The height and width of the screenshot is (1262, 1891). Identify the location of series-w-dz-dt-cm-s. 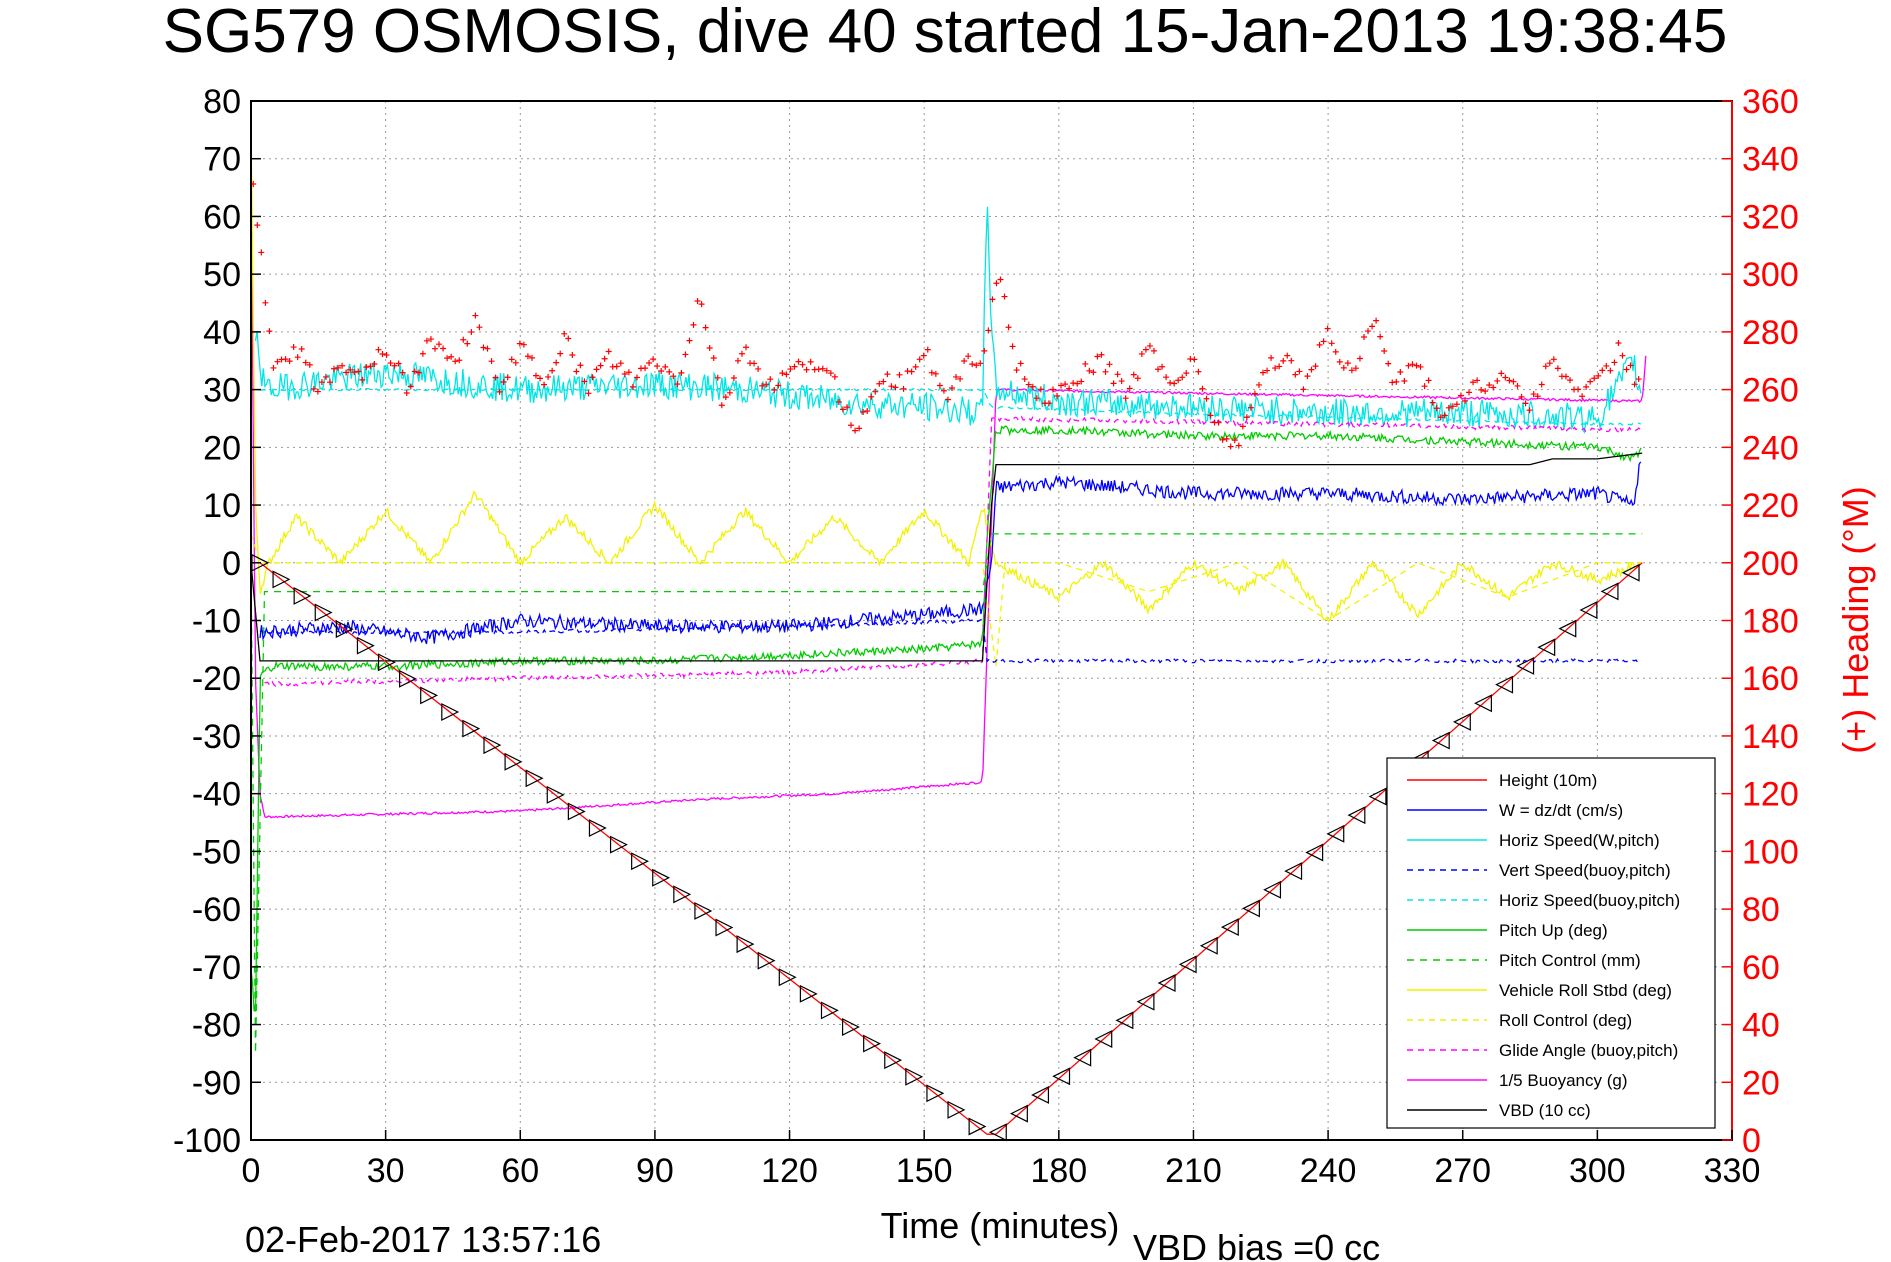
(950, 553).